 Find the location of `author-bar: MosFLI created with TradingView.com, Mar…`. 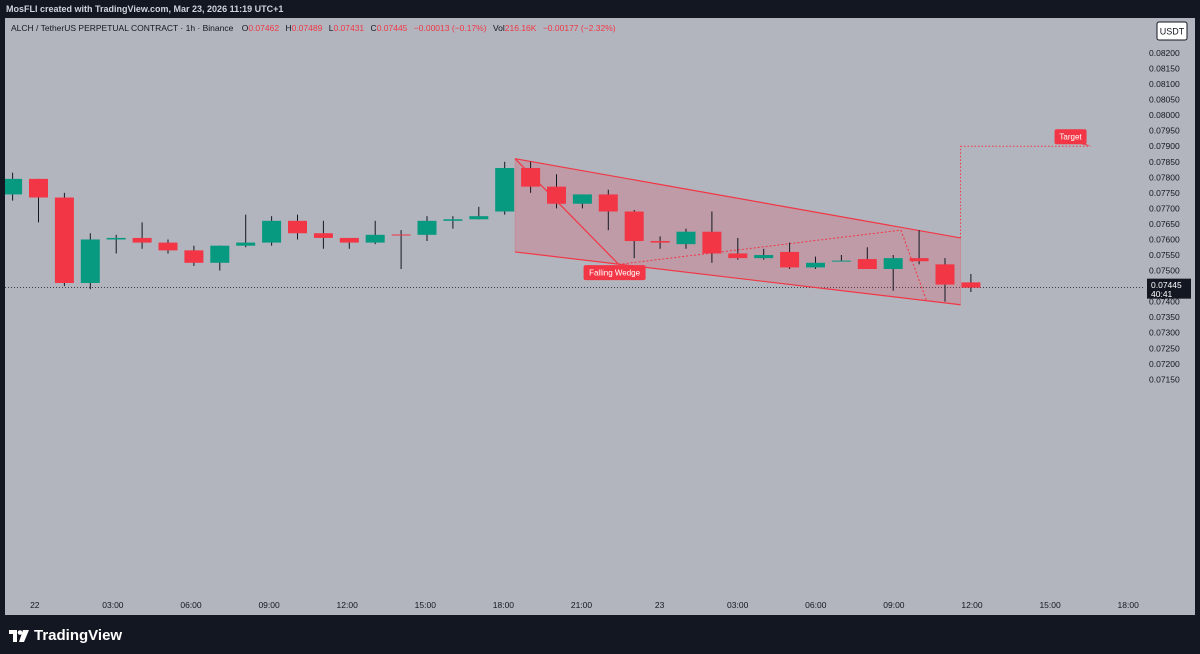

author-bar: MosFLI created with TradingView.com, Mar… is located at coordinates (600, 9).